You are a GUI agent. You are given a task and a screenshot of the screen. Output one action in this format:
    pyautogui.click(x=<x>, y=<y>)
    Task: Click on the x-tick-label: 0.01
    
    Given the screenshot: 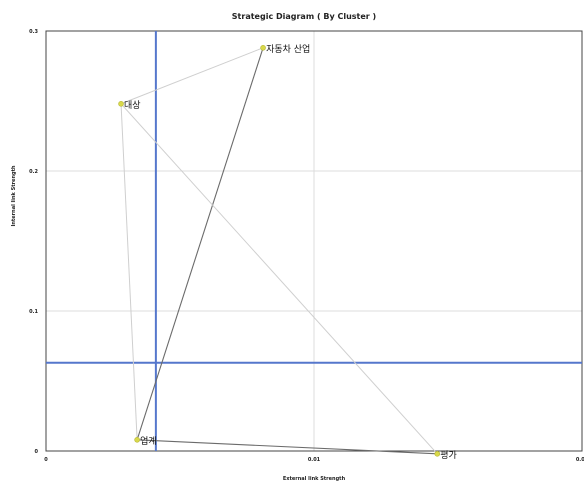 What is the action you would take?
    pyautogui.click(x=314, y=460)
    